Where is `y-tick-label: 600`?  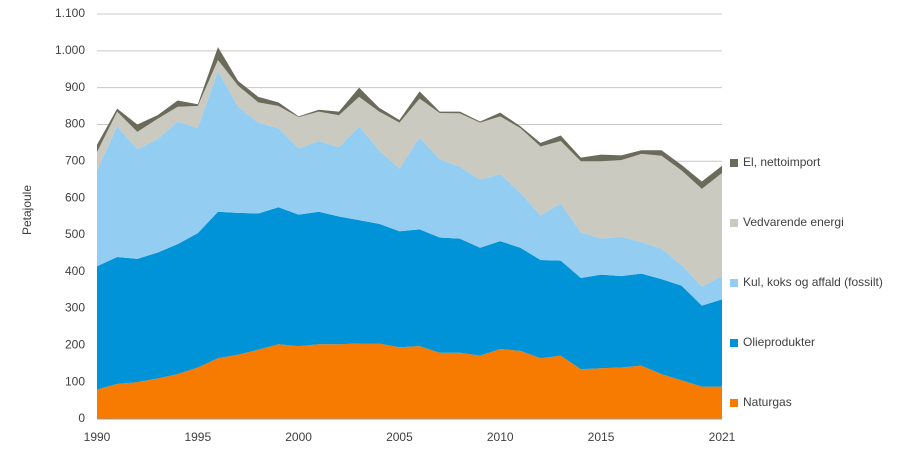
y-tick-label: 600 is located at coordinates (75, 197).